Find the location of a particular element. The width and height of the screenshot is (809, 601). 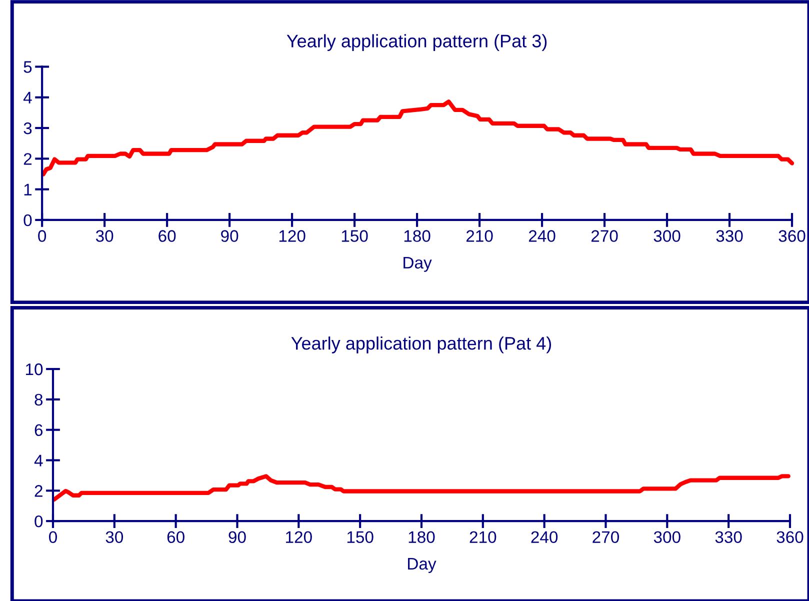

y-tick-label: 1 is located at coordinates (28, 190).